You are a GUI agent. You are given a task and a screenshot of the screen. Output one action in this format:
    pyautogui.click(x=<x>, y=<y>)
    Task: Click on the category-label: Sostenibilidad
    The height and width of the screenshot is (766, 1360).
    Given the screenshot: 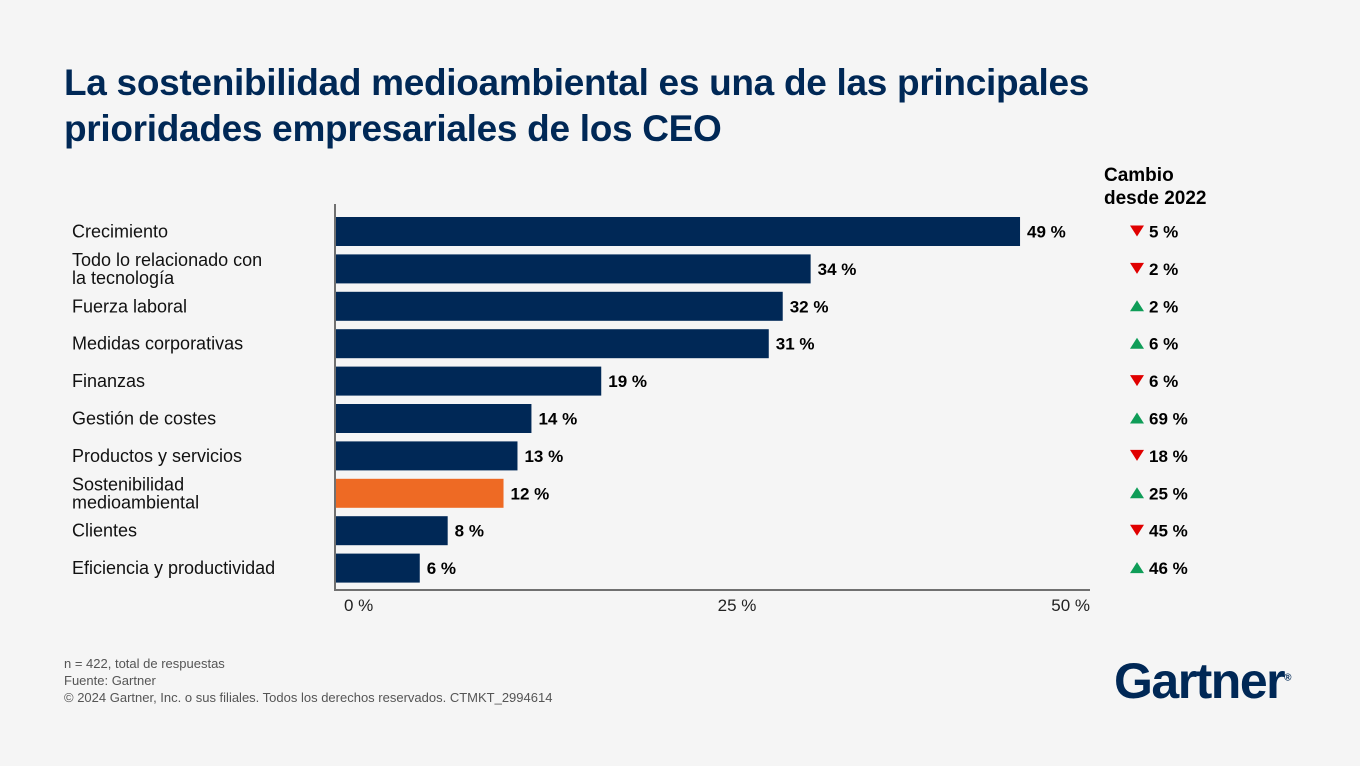 What is the action you would take?
    pyautogui.click(x=128, y=484)
    